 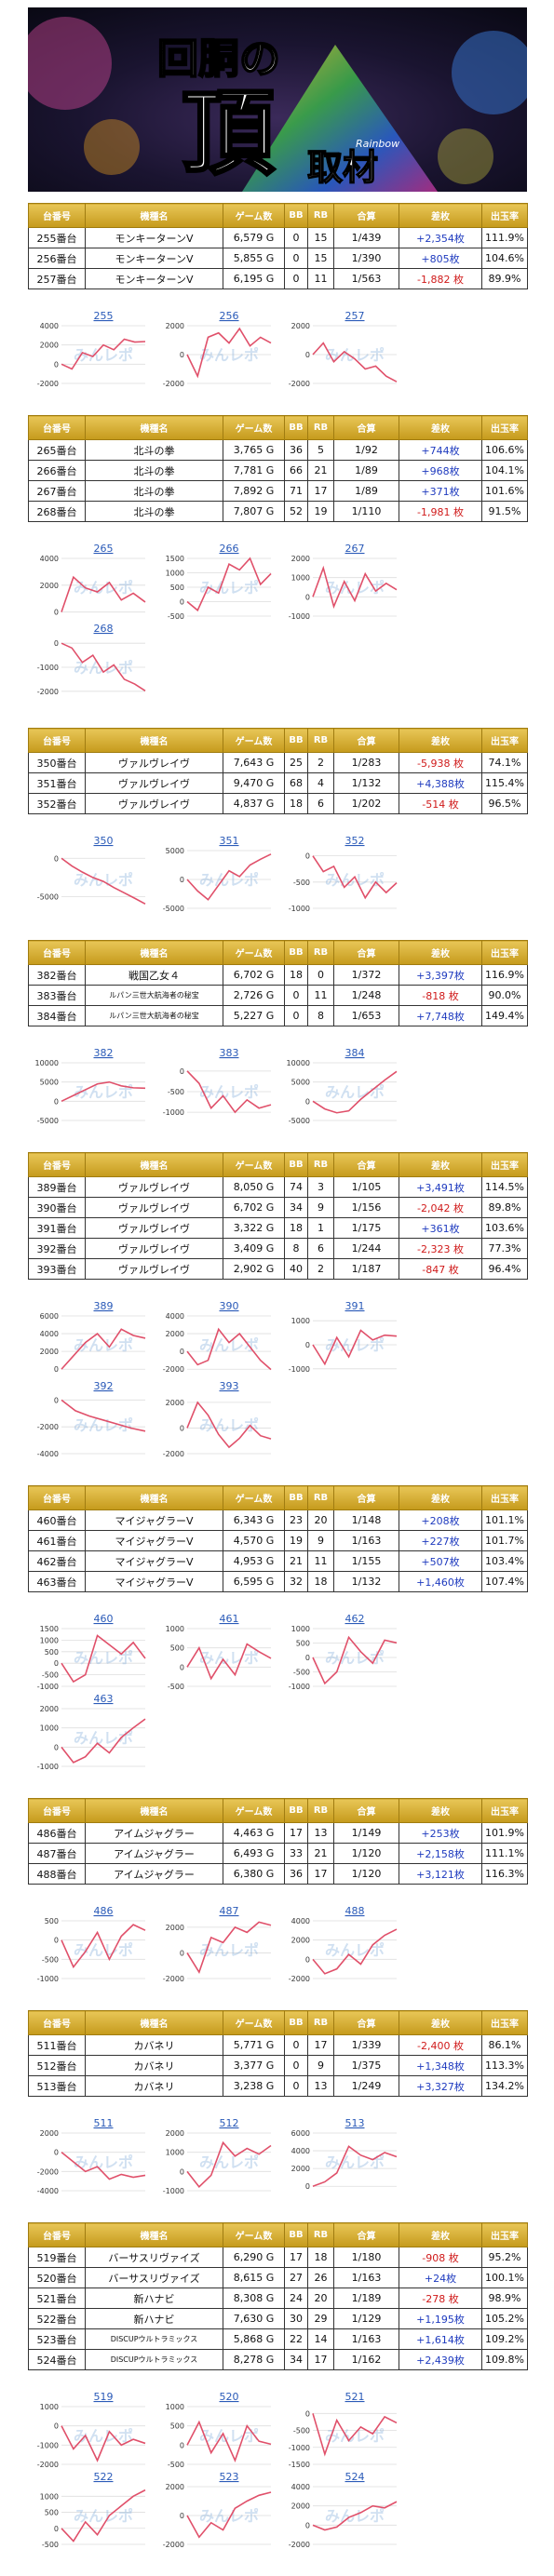 What do you see at coordinates (104, 1306) in the screenshot?
I see `chart-label: 389` at bounding box center [104, 1306].